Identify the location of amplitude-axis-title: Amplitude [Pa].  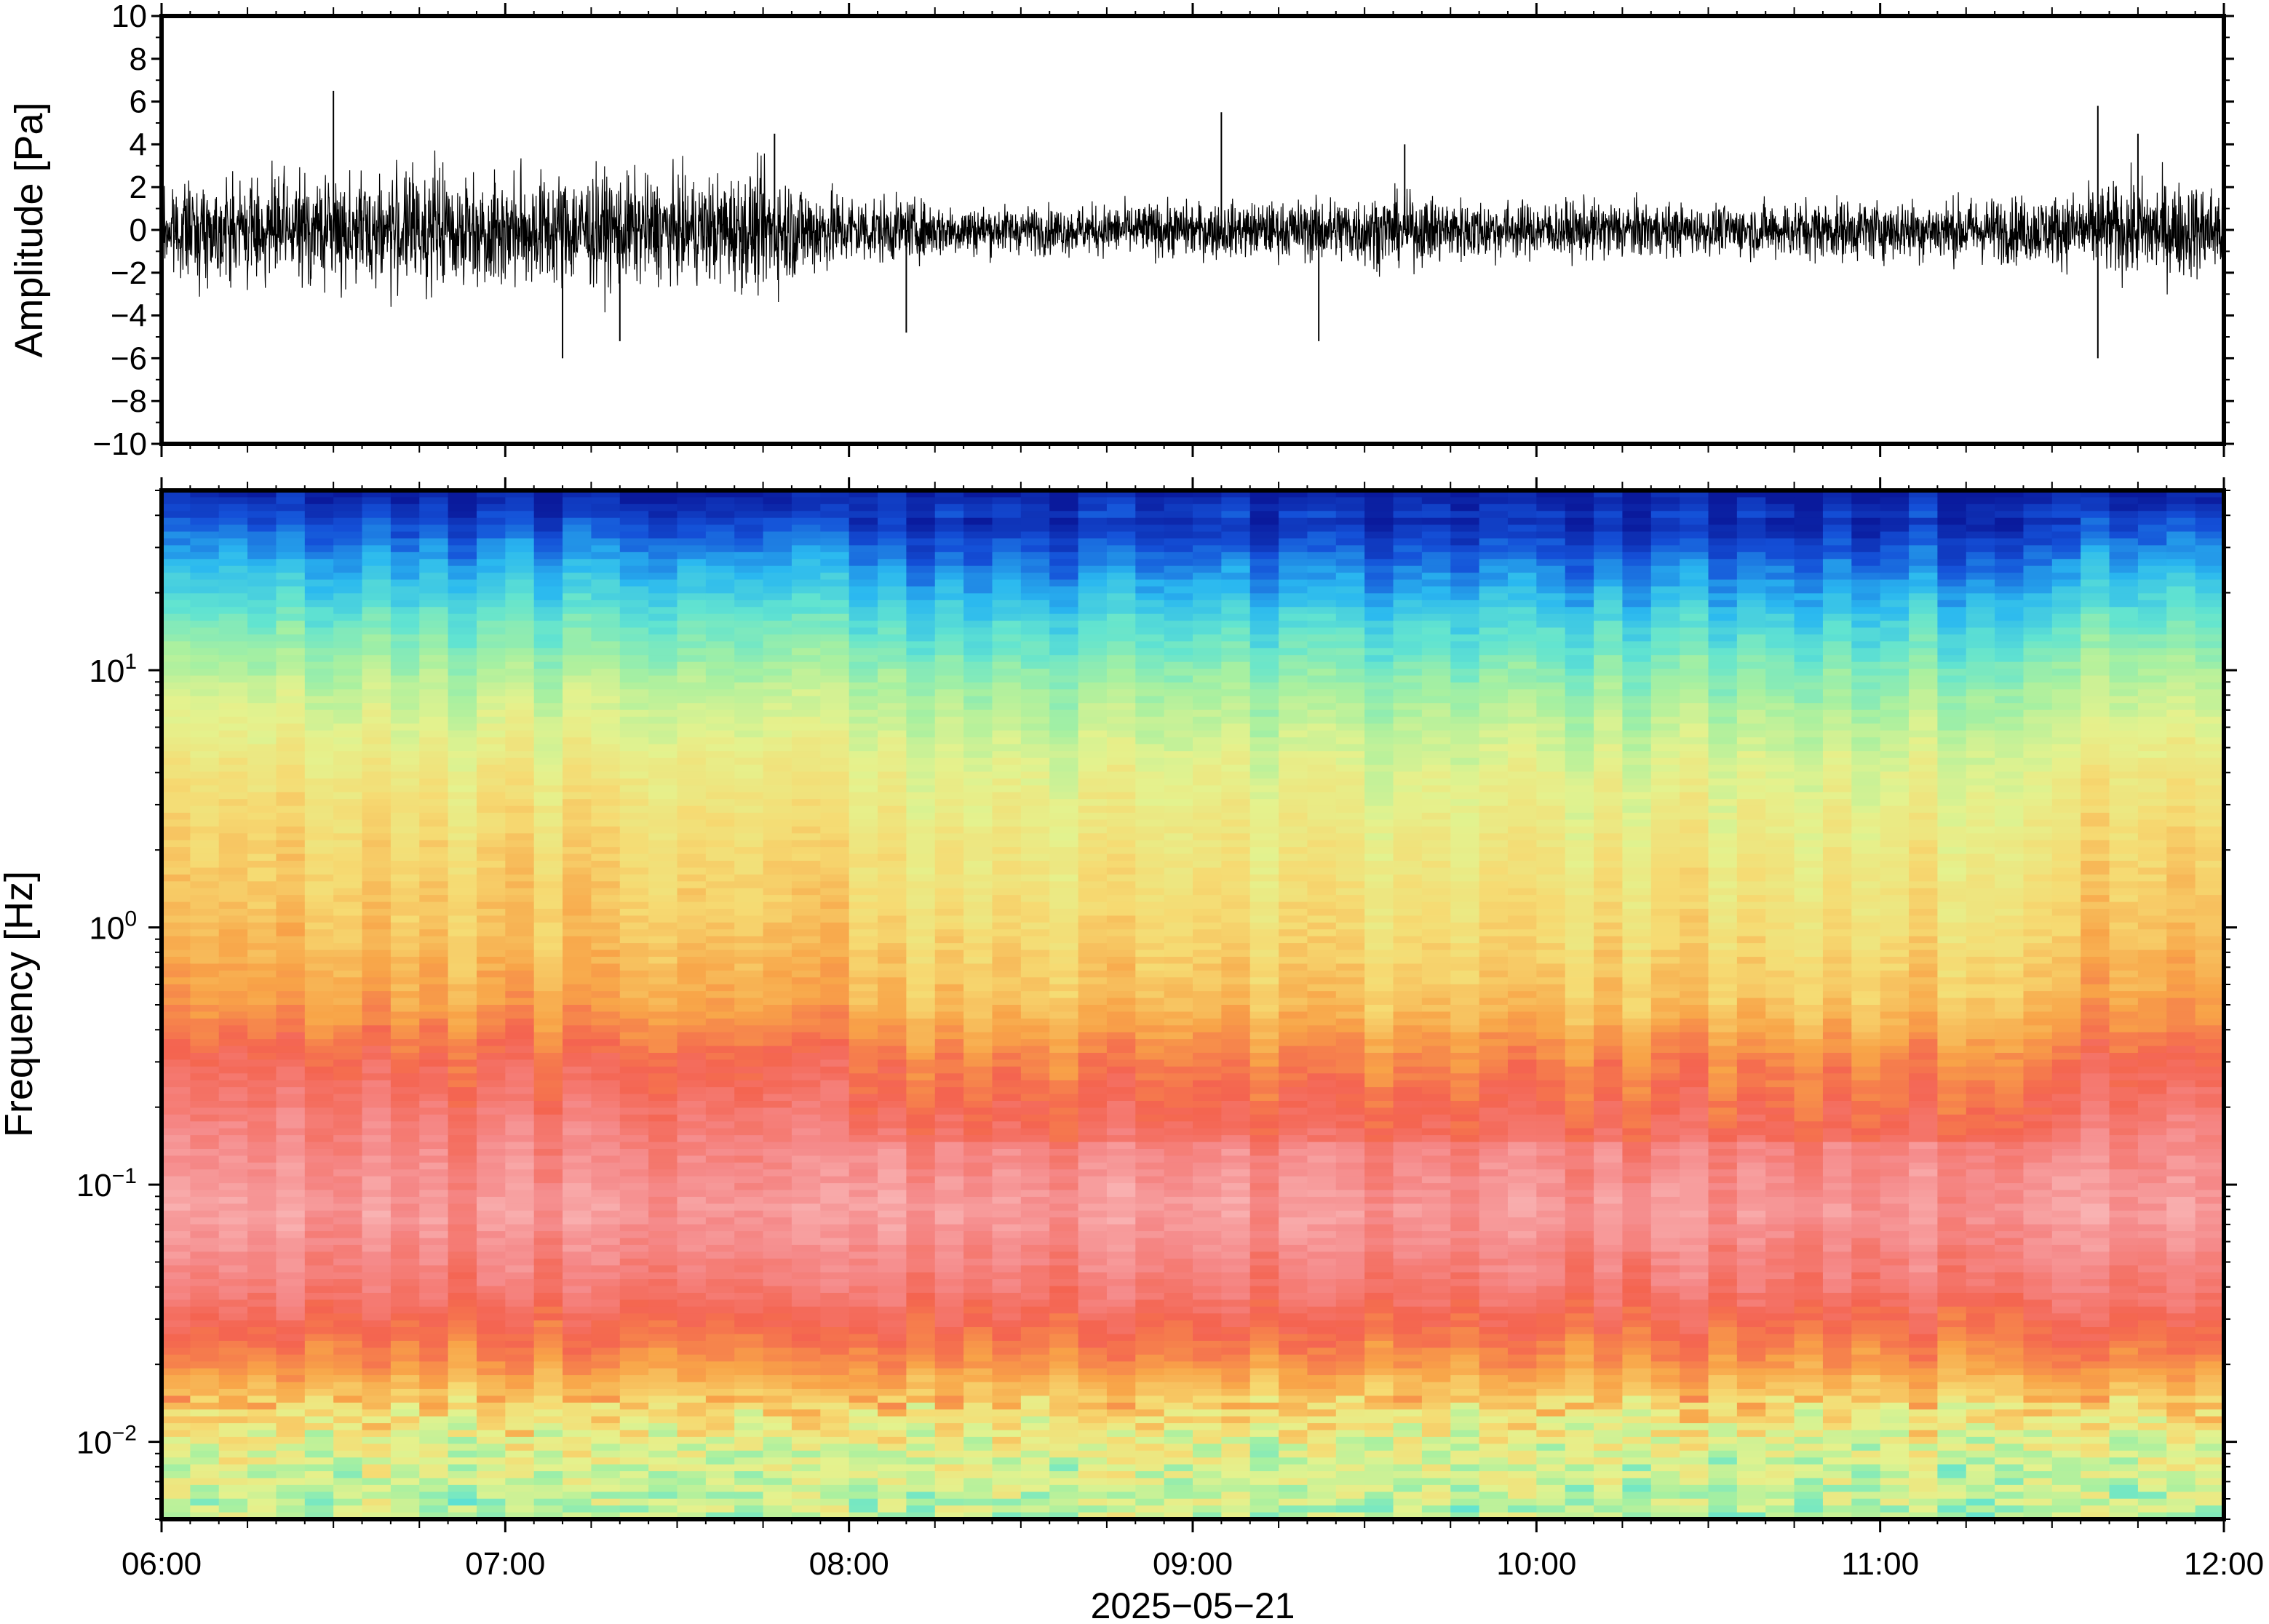
(29, 229).